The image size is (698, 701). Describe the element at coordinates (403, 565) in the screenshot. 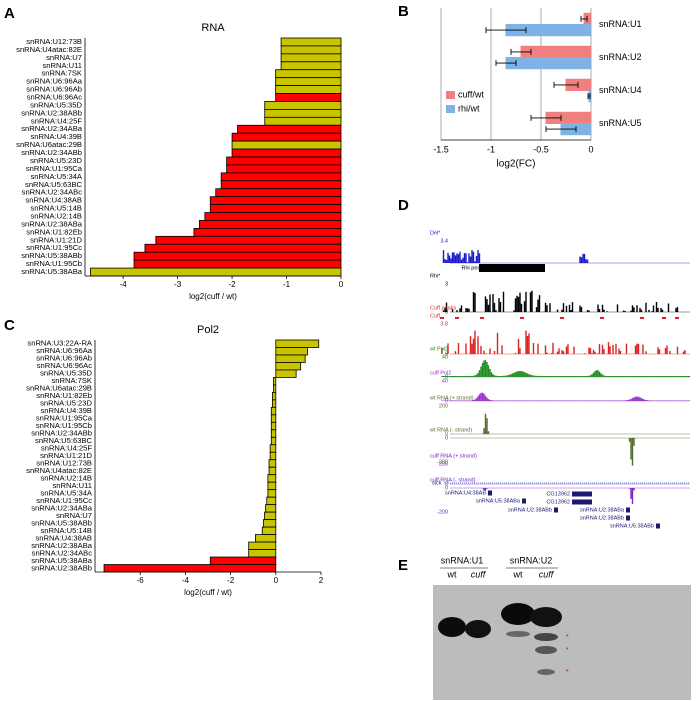

I see `panel-letter: E` at that location.